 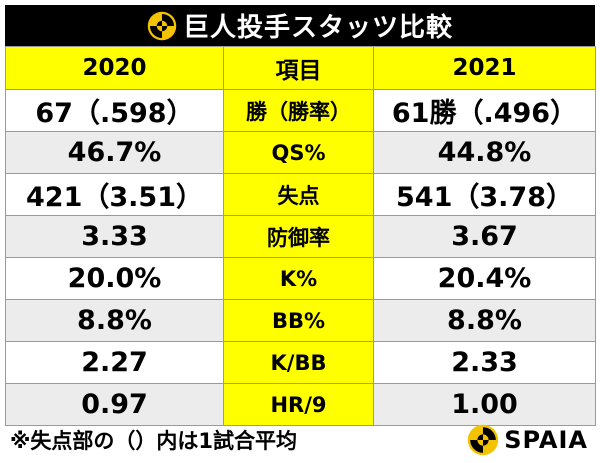 I want to click on stat-label: HR/9, so click(x=298, y=404).